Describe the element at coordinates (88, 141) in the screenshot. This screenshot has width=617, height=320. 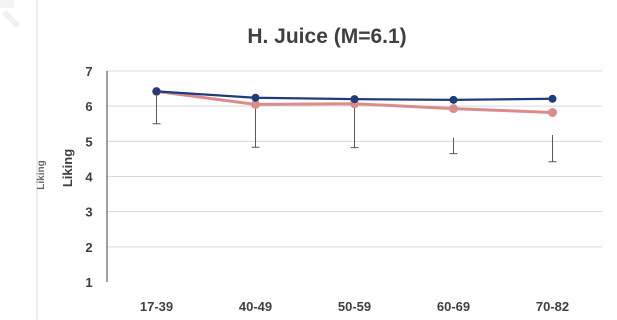
I see `y-tick-label-5: 5` at that location.